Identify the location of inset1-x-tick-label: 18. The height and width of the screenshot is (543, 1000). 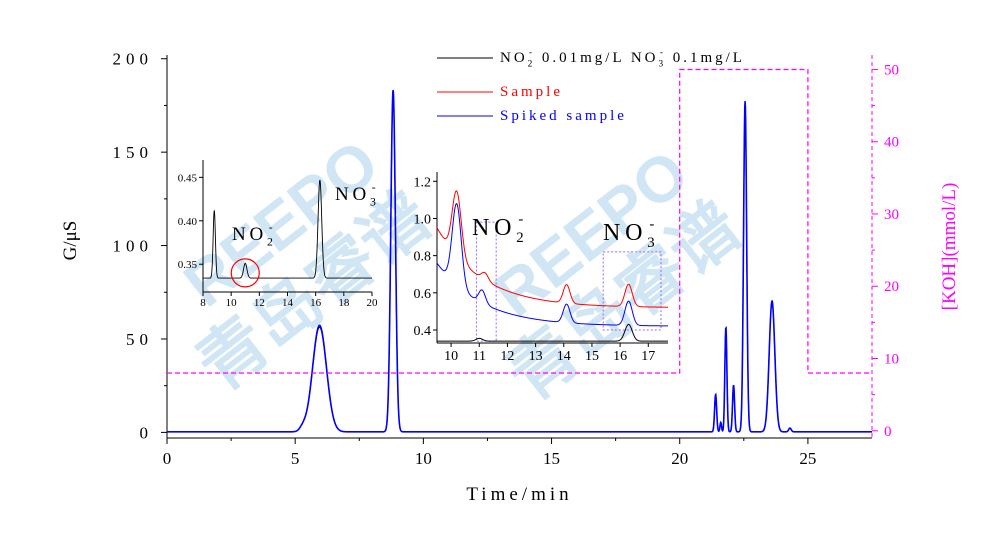
(344, 303).